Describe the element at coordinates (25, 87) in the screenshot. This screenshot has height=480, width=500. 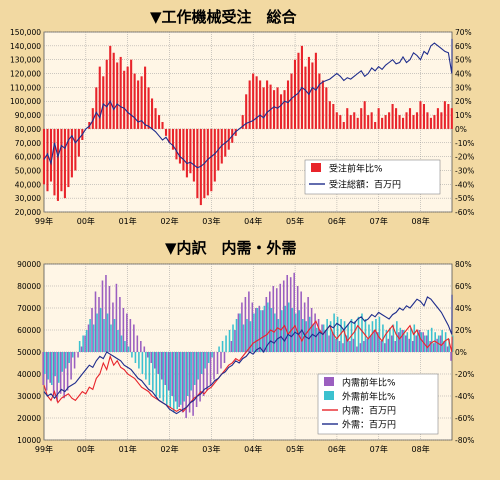
I see `y-left-tick-label: 110,000` at that location.